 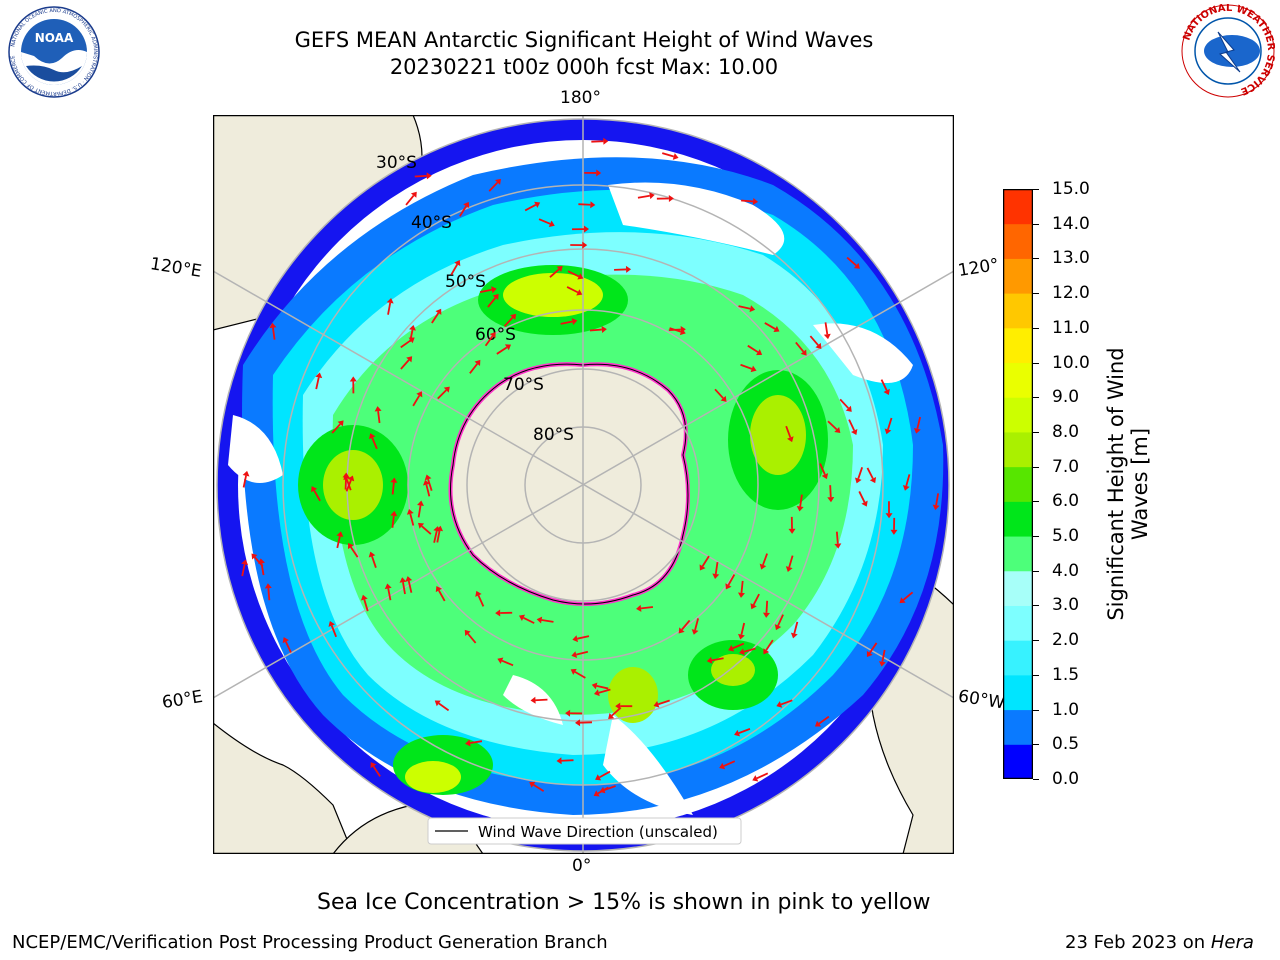 What do you see at coordinates (1066, 570) in the screenshot?
I see `colorbar-tick-label: 4.0` at bounding box center [1066, 570].